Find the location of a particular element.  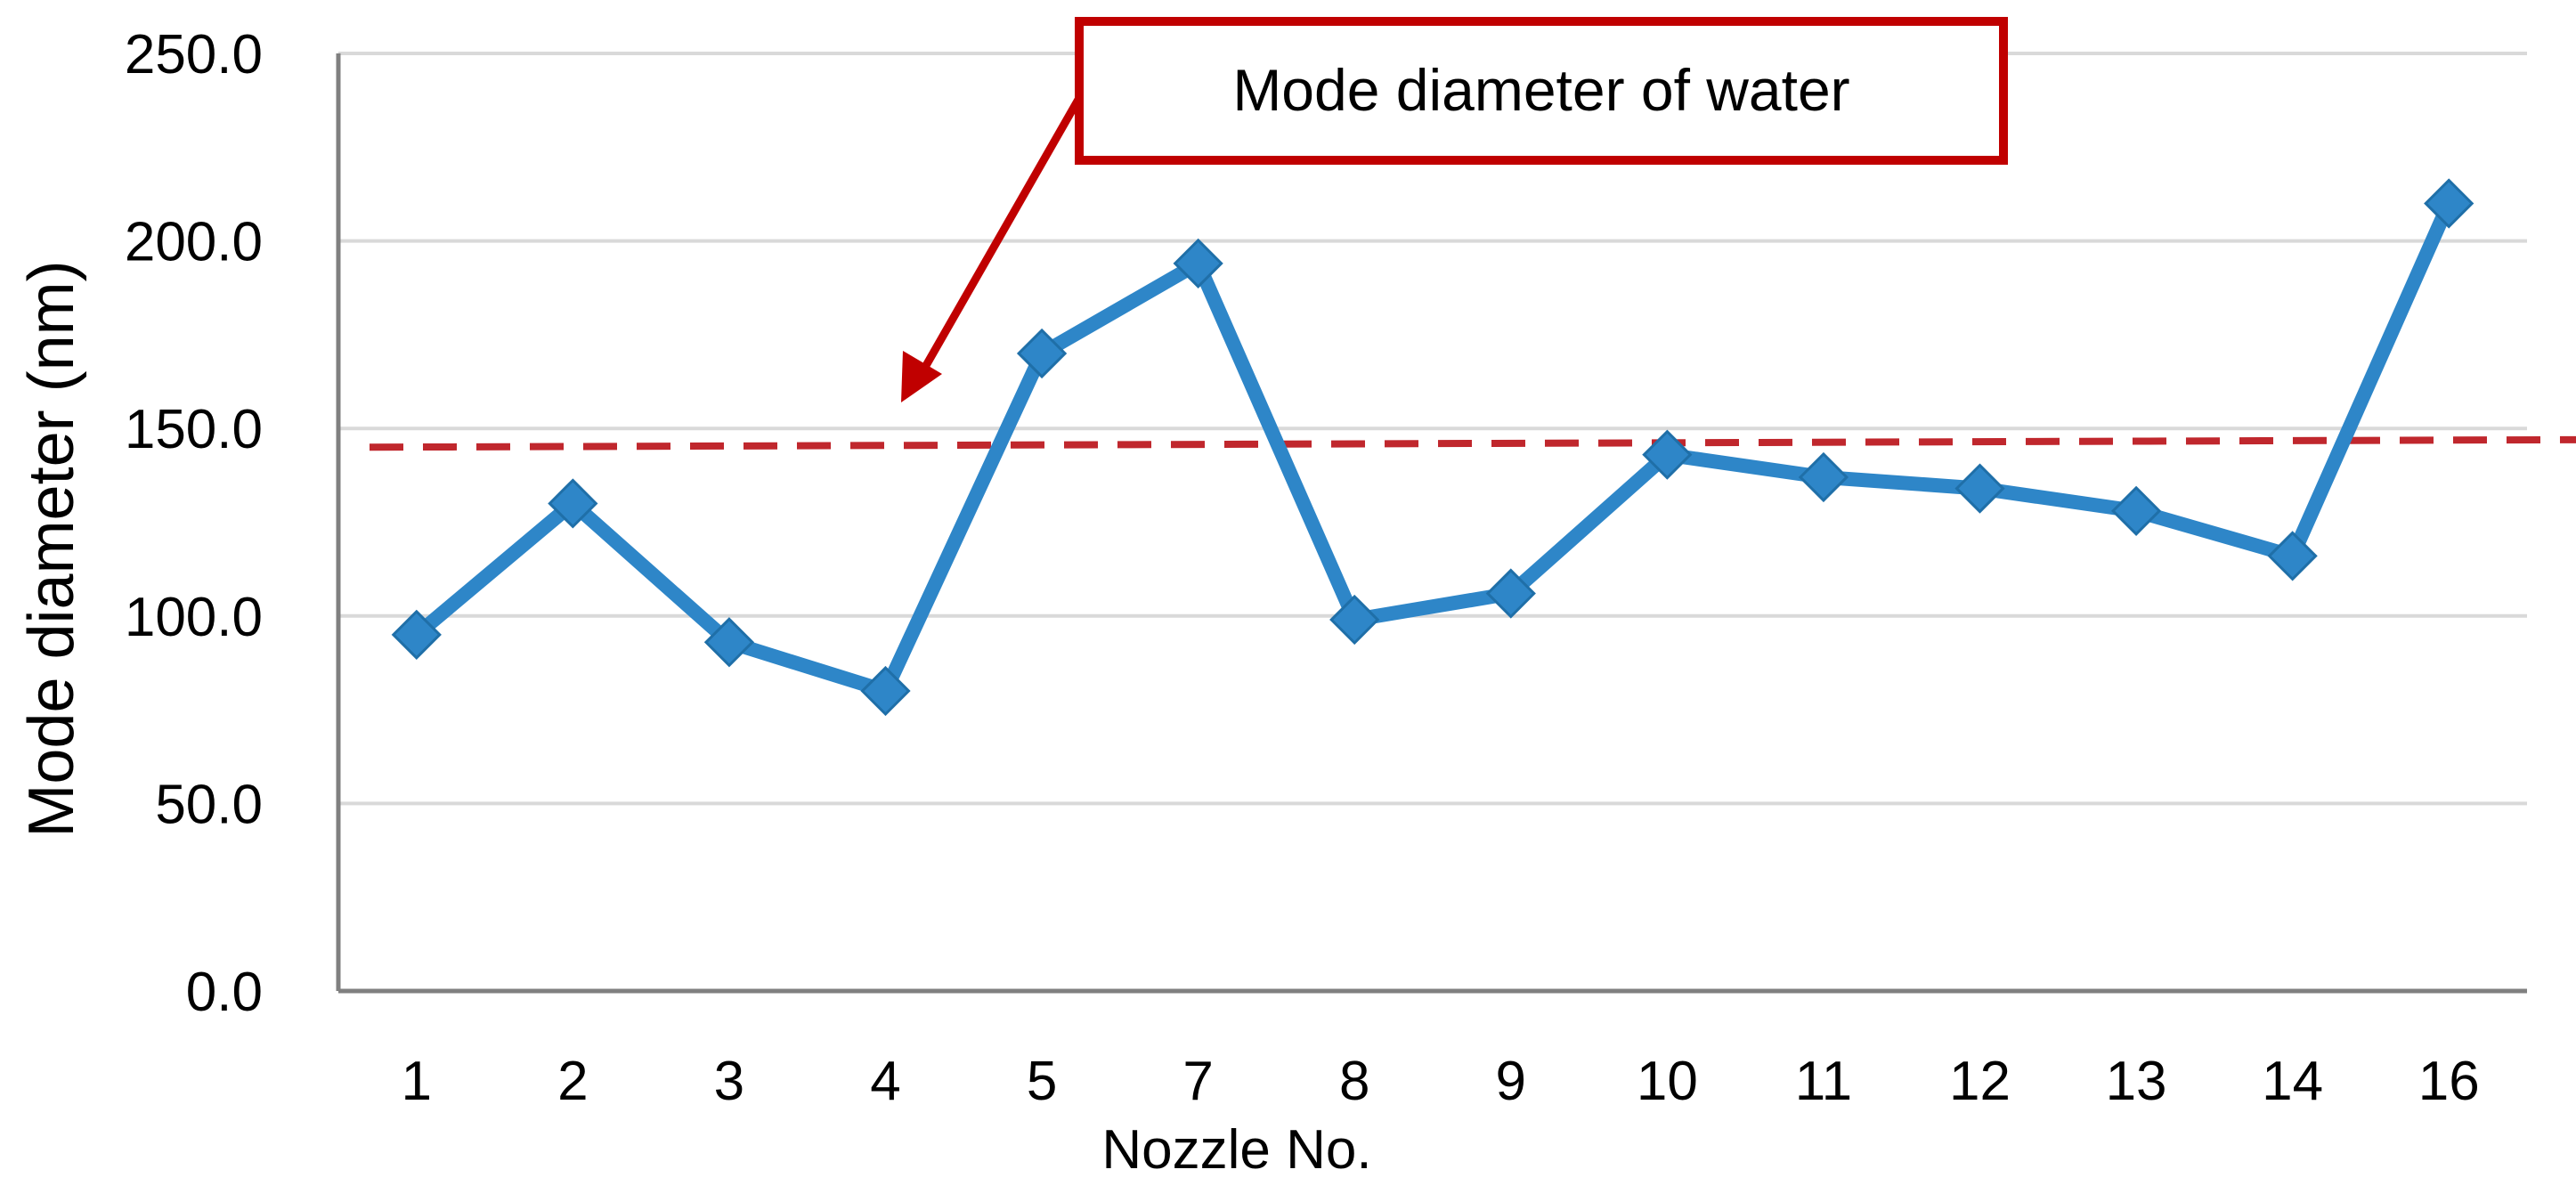

y-tick-label: 200.0 is located at coordinates (194, 242).